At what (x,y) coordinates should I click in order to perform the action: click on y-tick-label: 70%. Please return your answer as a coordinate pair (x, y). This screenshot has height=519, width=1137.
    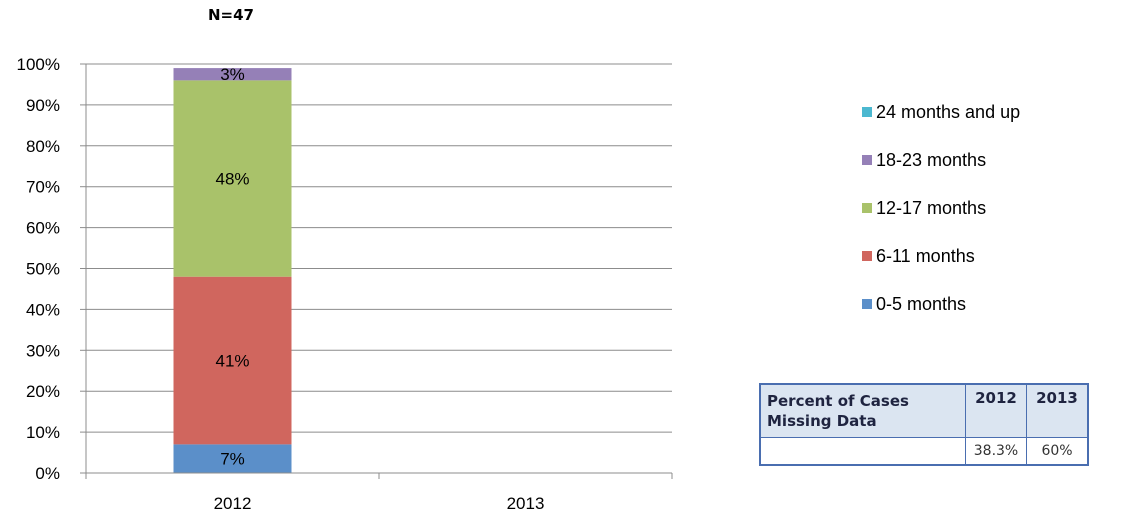
    Looking at the image, I should click on (43, 187).